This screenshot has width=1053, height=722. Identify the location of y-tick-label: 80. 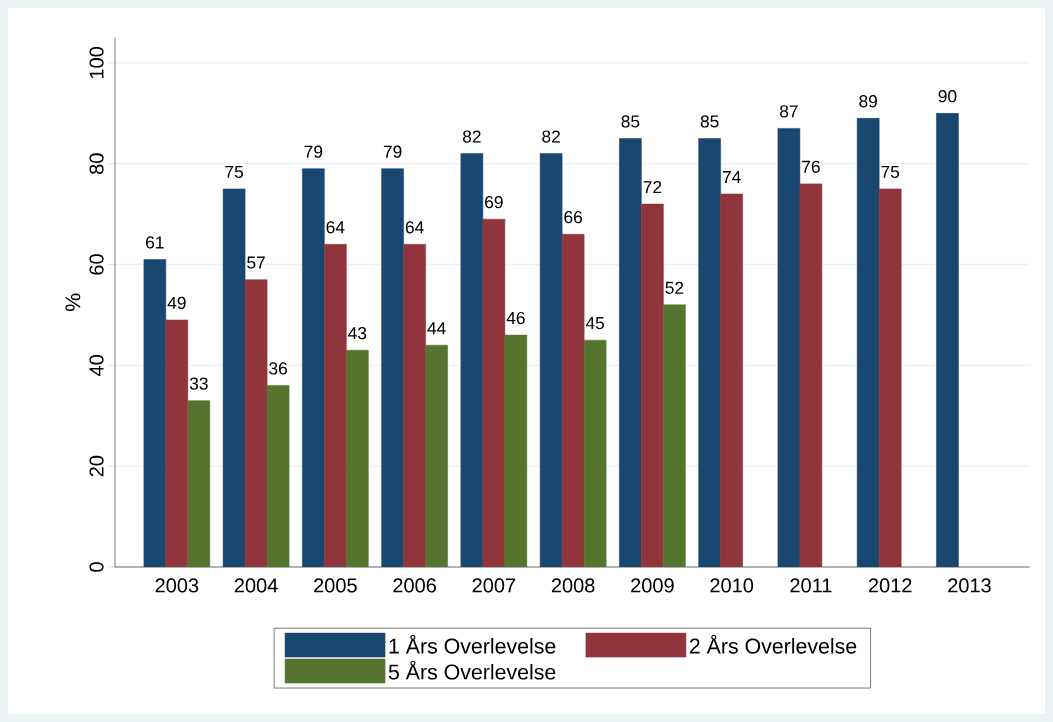
(96, 163).